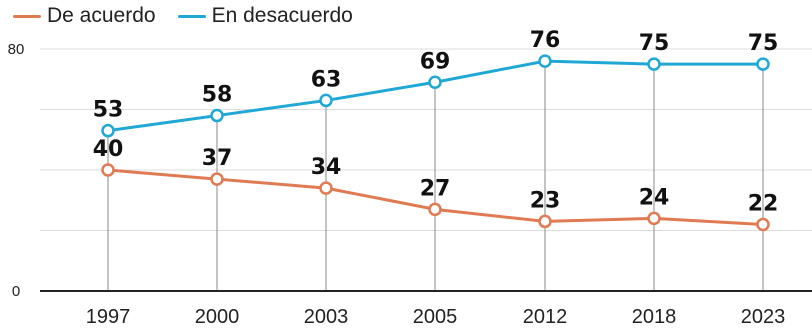 The width and height of the screenshot is (812, 331). I want to click on data-label-1-2018: 75, so click(654, 43).